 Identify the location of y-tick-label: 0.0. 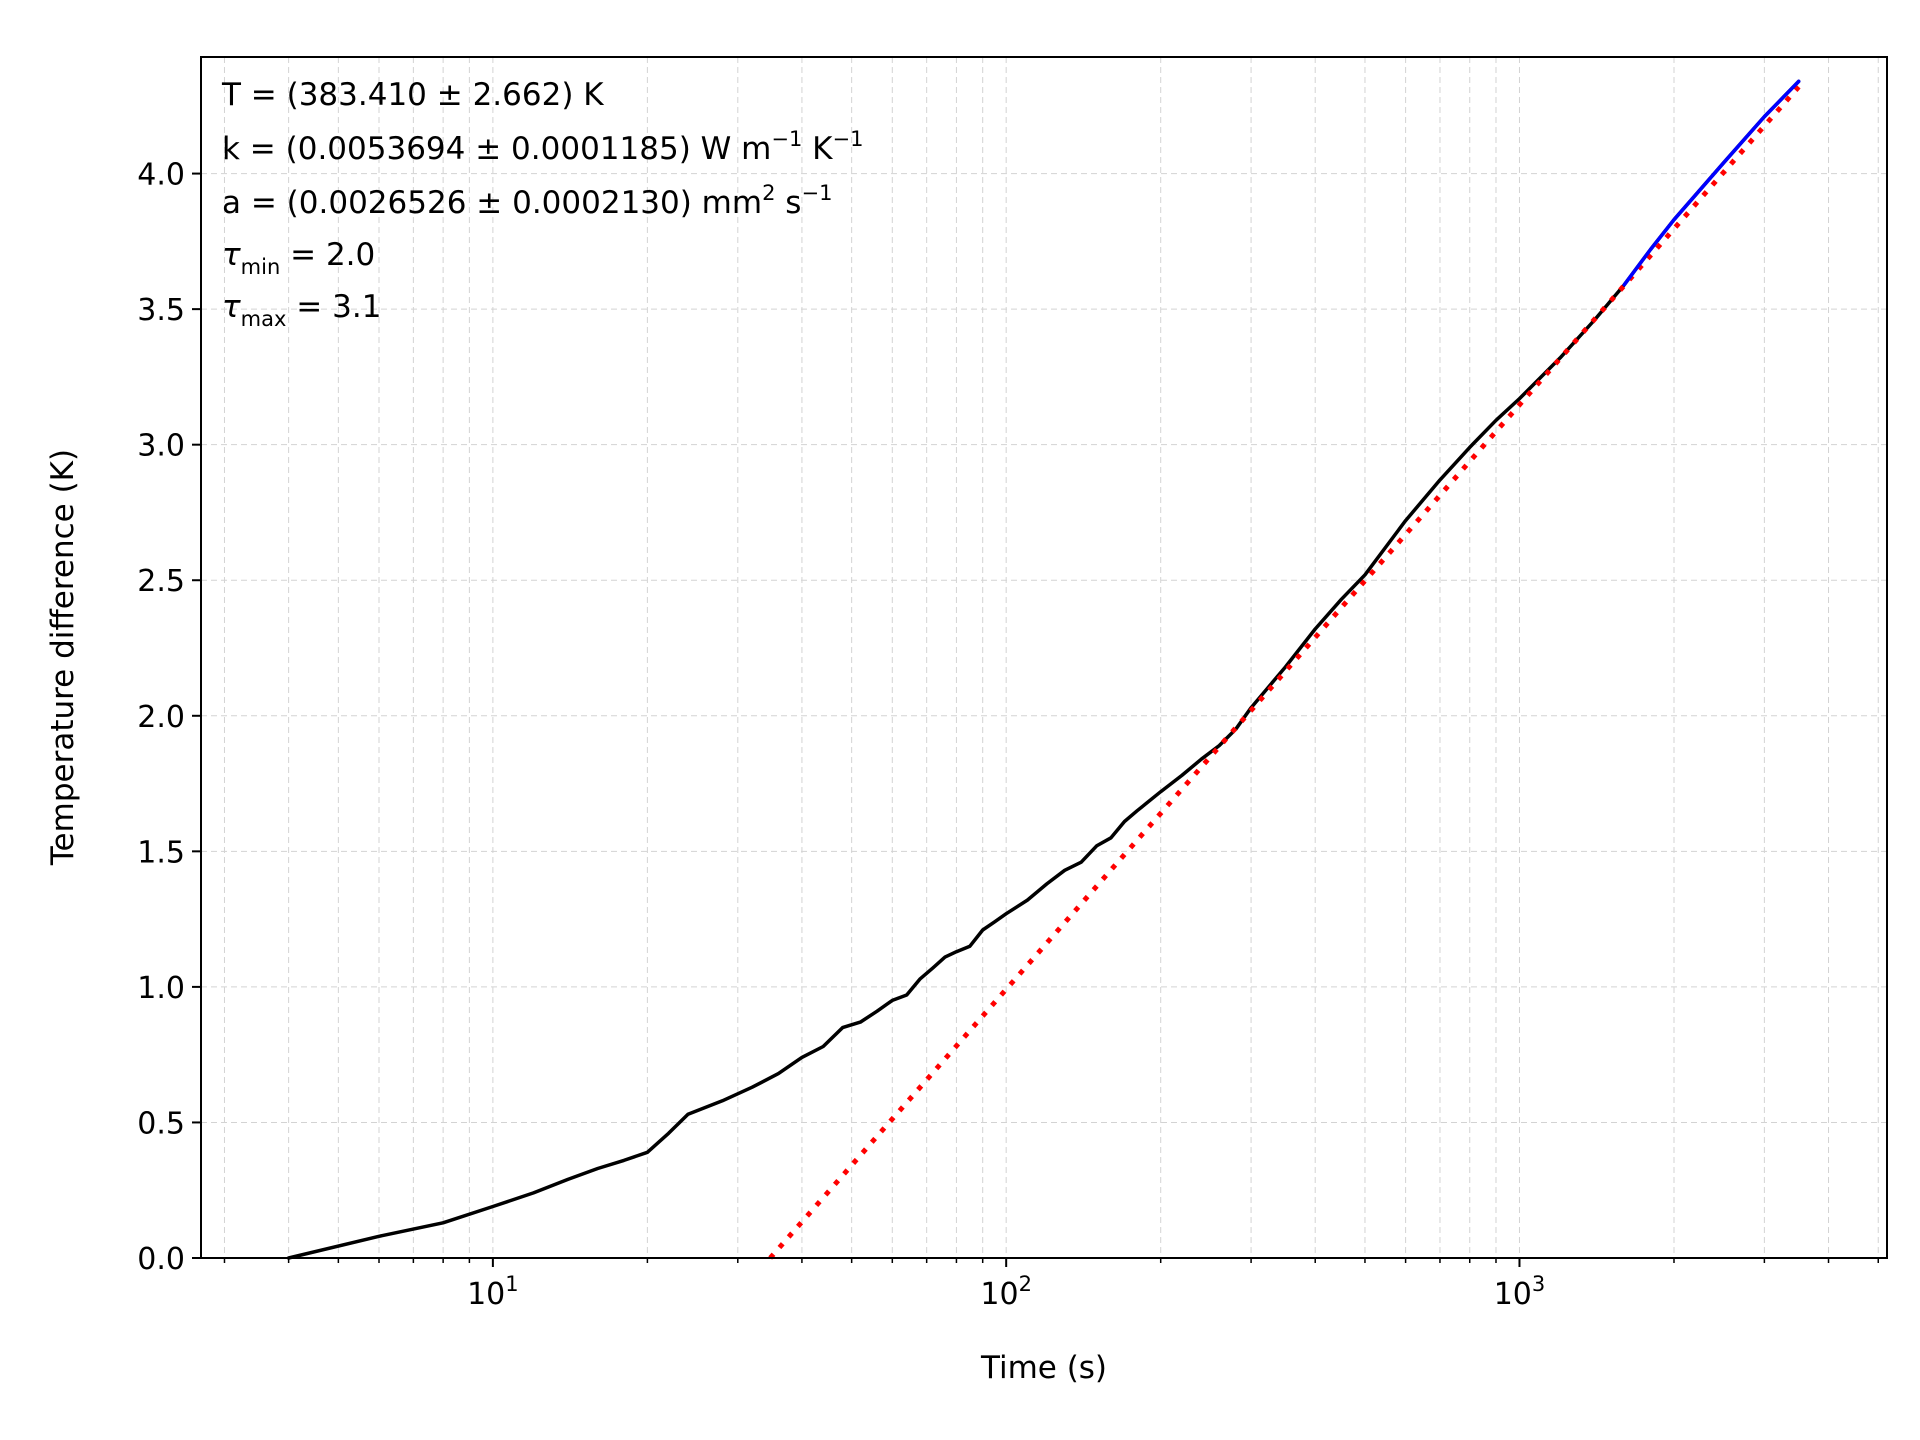
(161, 1259).